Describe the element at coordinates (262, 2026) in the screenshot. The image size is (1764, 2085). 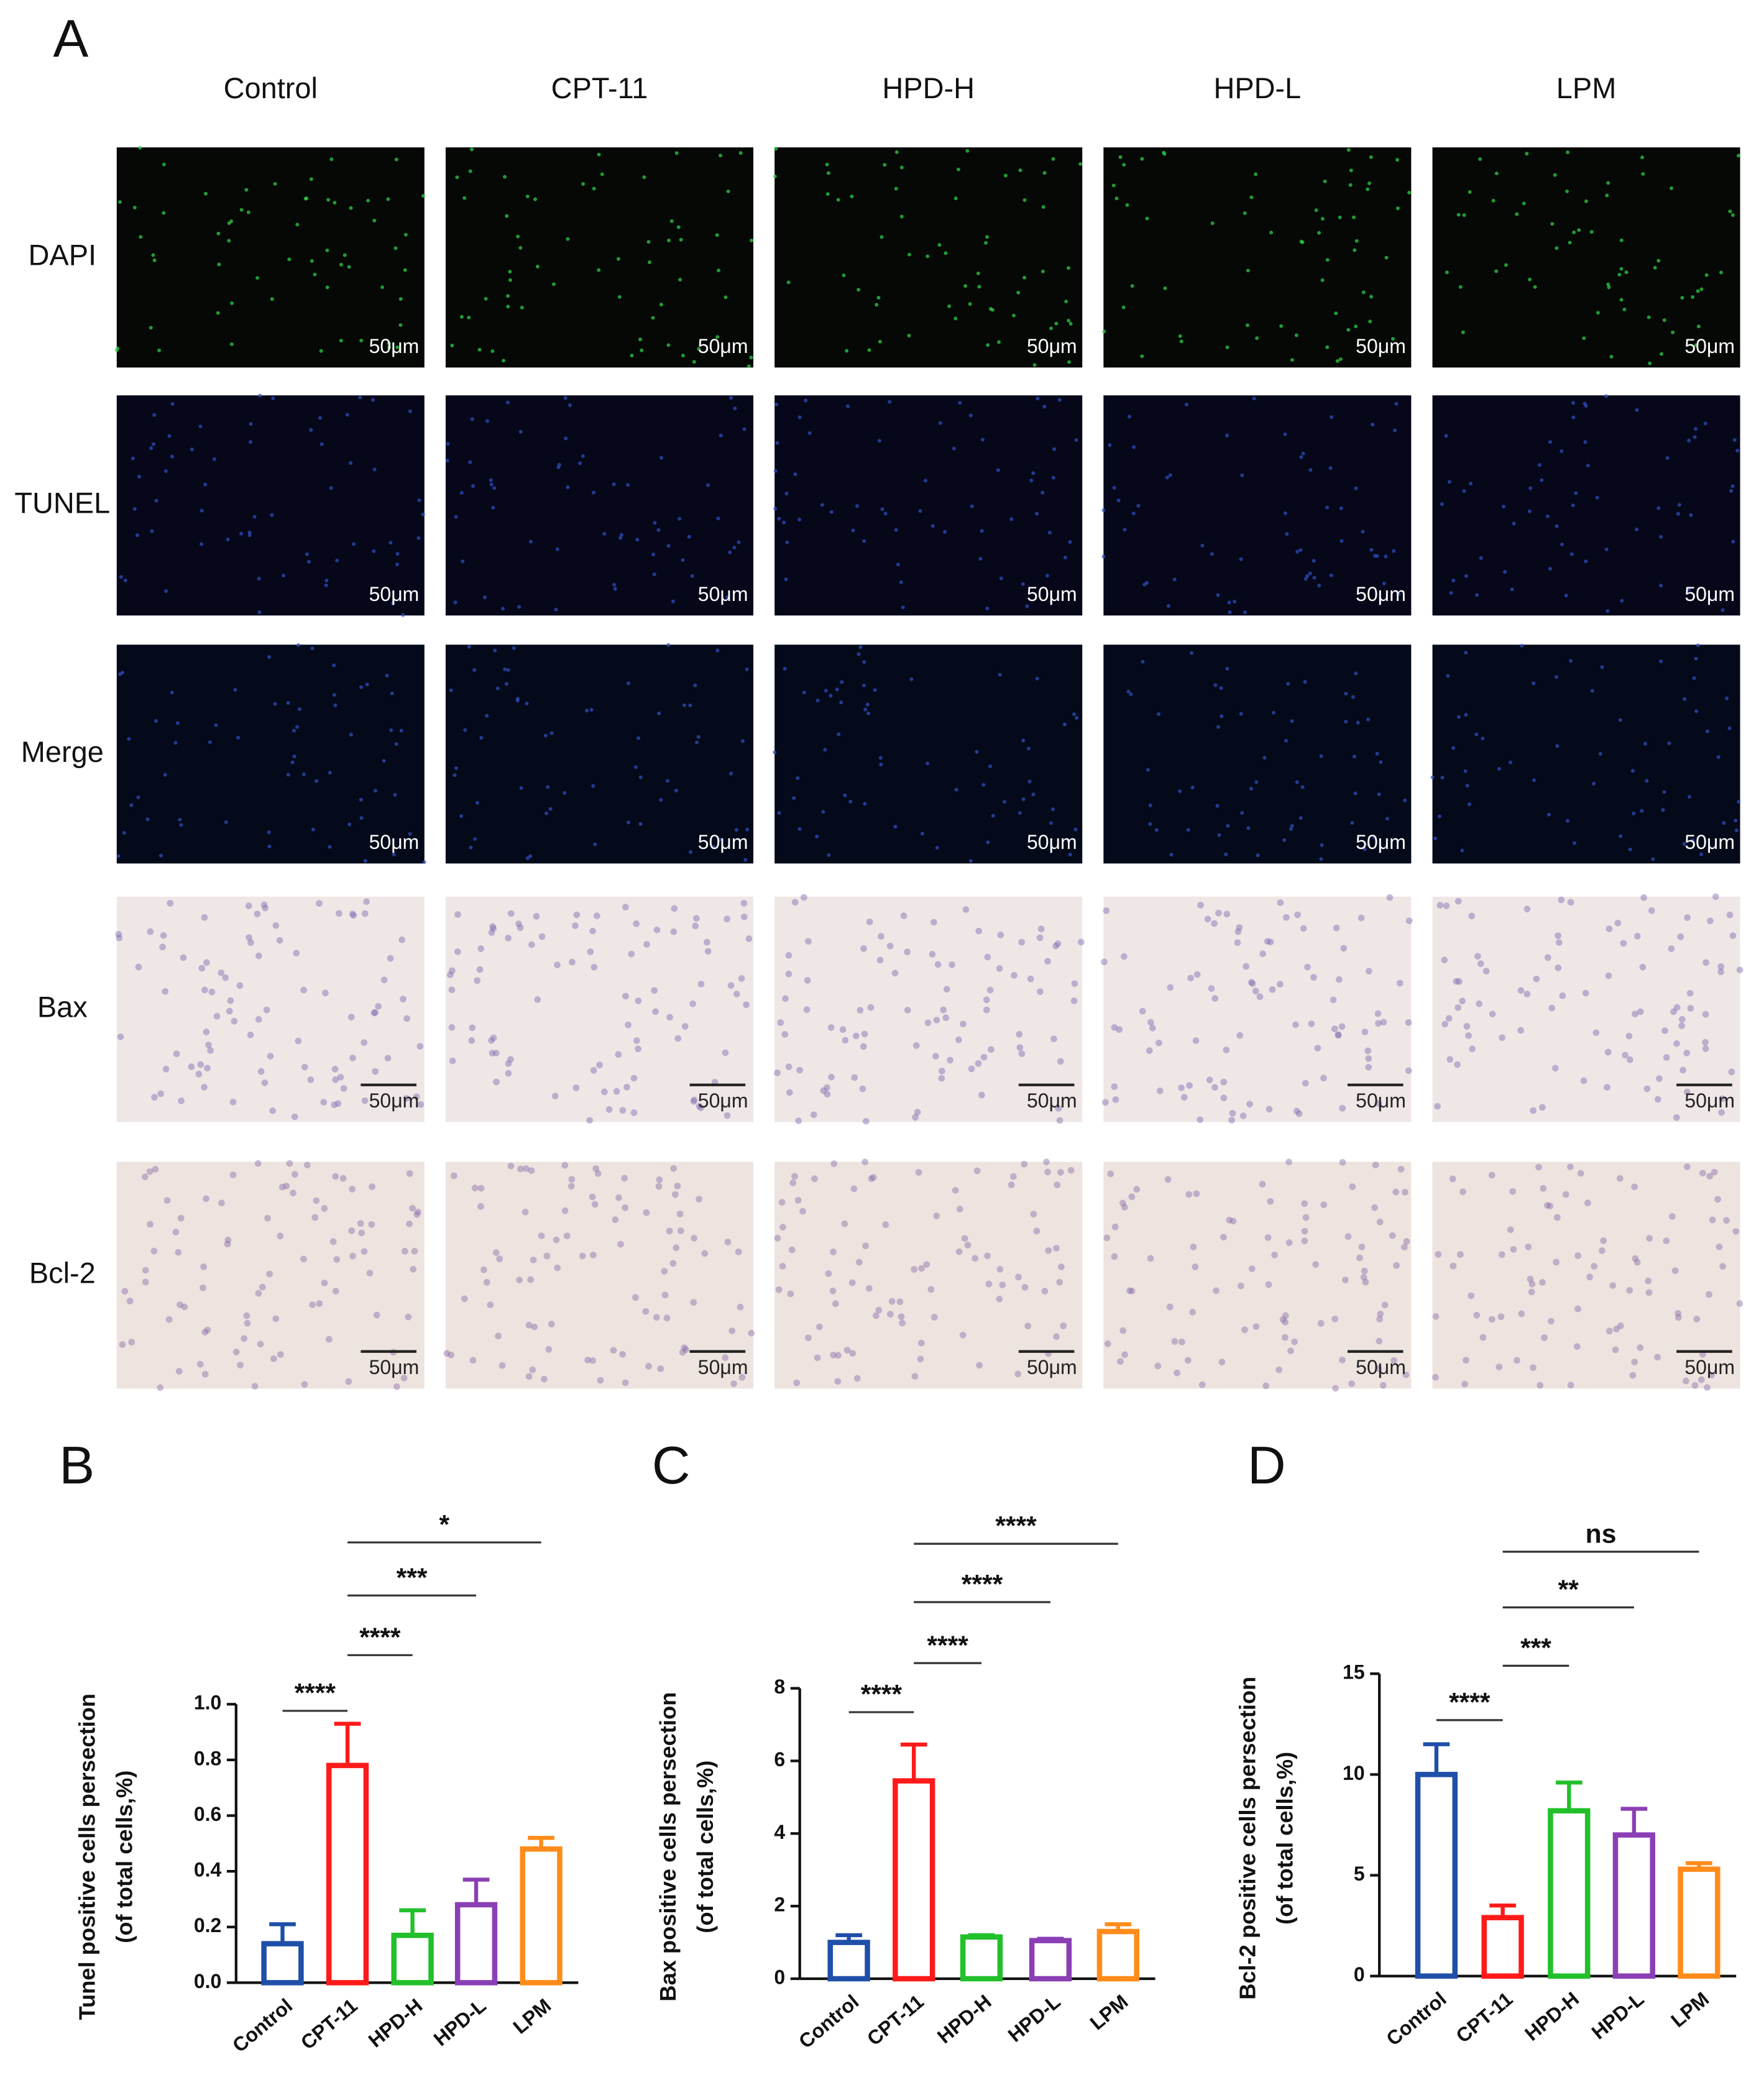
I see `x-tick-label: Control` at that location.